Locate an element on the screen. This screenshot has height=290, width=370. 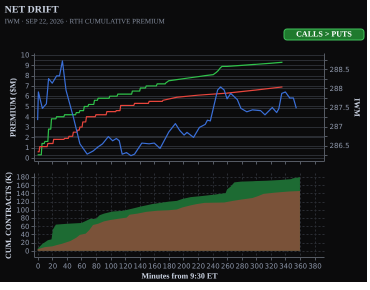
y-axis-title: CUM. CONTRACTS (K) is located at coordinates (9, 215).